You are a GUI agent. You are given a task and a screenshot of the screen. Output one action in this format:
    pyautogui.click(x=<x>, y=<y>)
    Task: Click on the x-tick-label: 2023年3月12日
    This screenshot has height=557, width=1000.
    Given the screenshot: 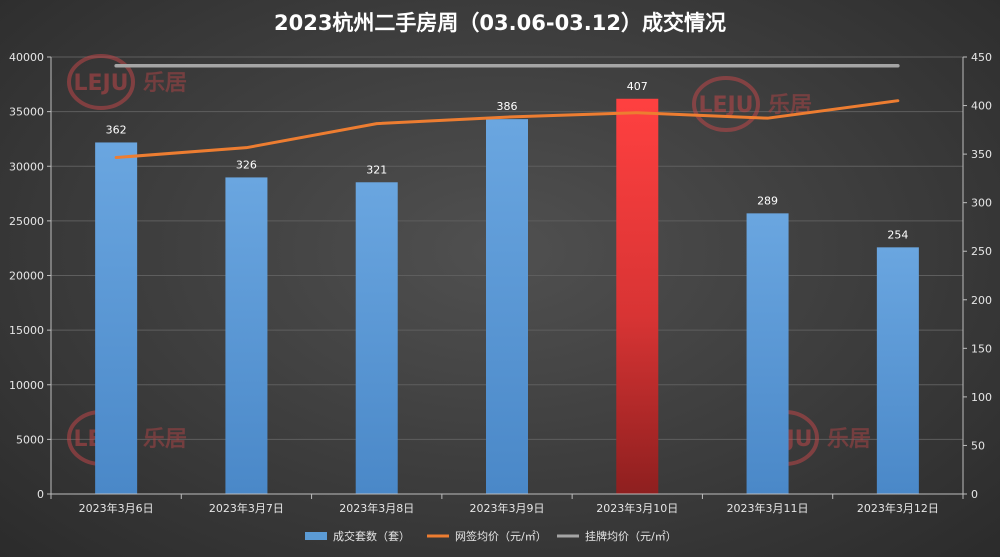 What is the action you would take?
    pyautogui.click(x=898, y=508)
    